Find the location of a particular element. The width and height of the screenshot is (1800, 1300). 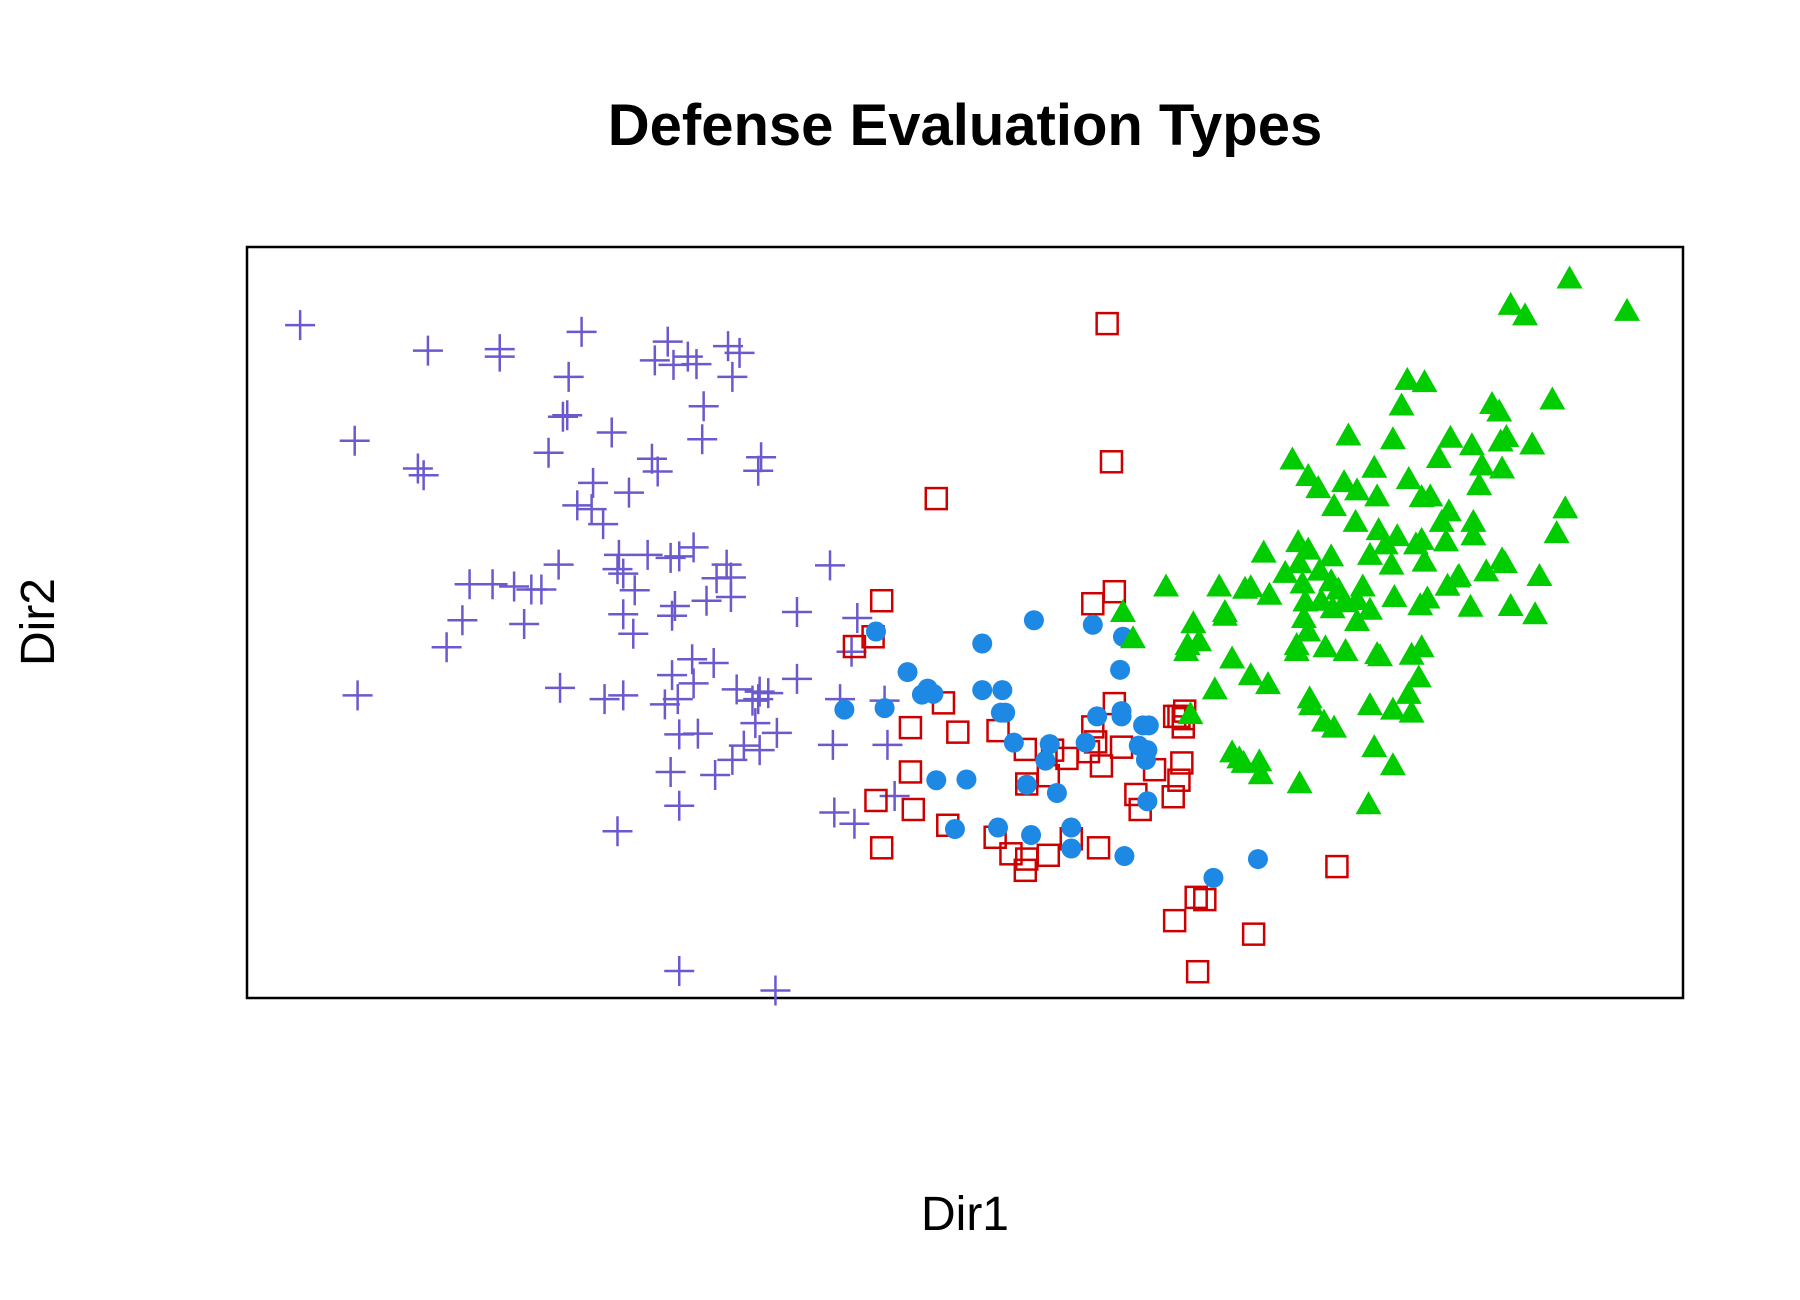

y-axis-label: Dir2 is located at coordinates (38, 622).